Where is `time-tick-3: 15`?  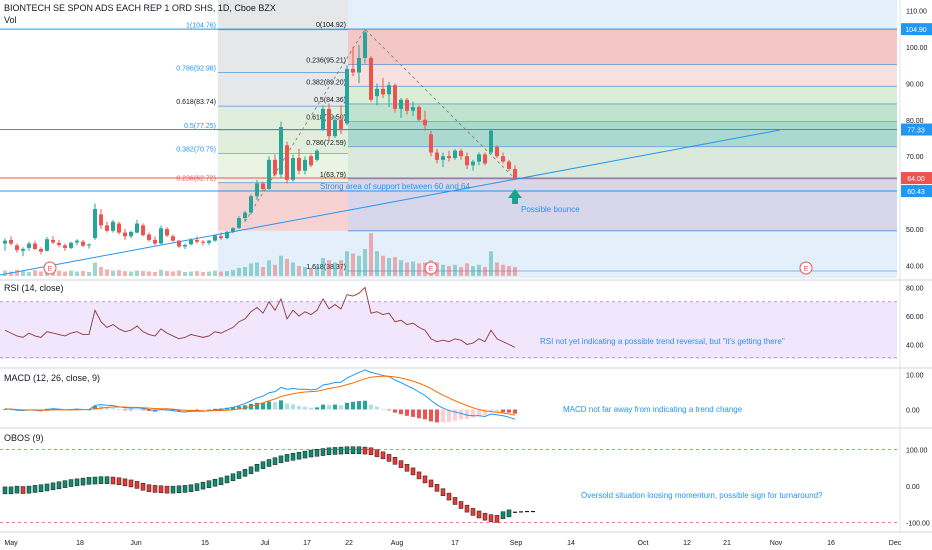
time-tick-3: 15 is located at coordinates (205, 543).